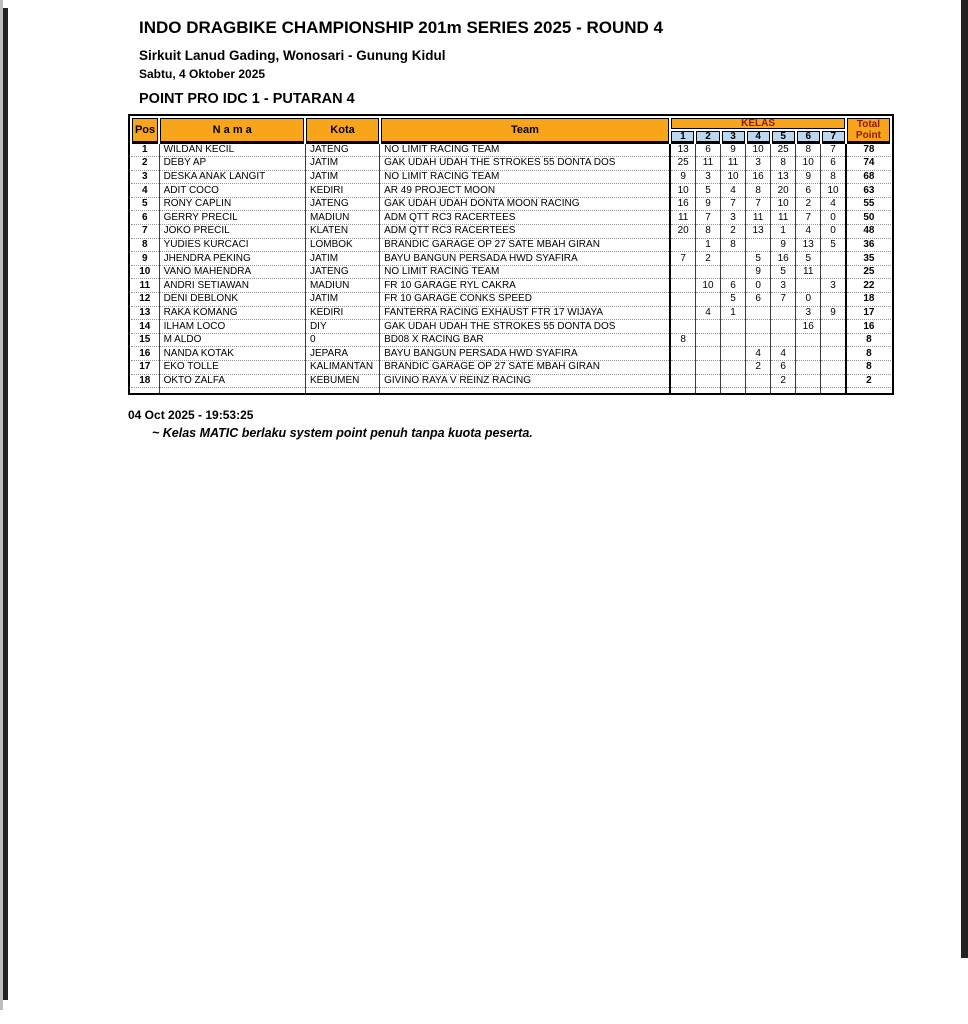 Image resolution: width=968 pixels, height=1024 pixels. Describe the element at coordinates (145, 367) in the screenshot. I see `cell-pos: 17` at that location.